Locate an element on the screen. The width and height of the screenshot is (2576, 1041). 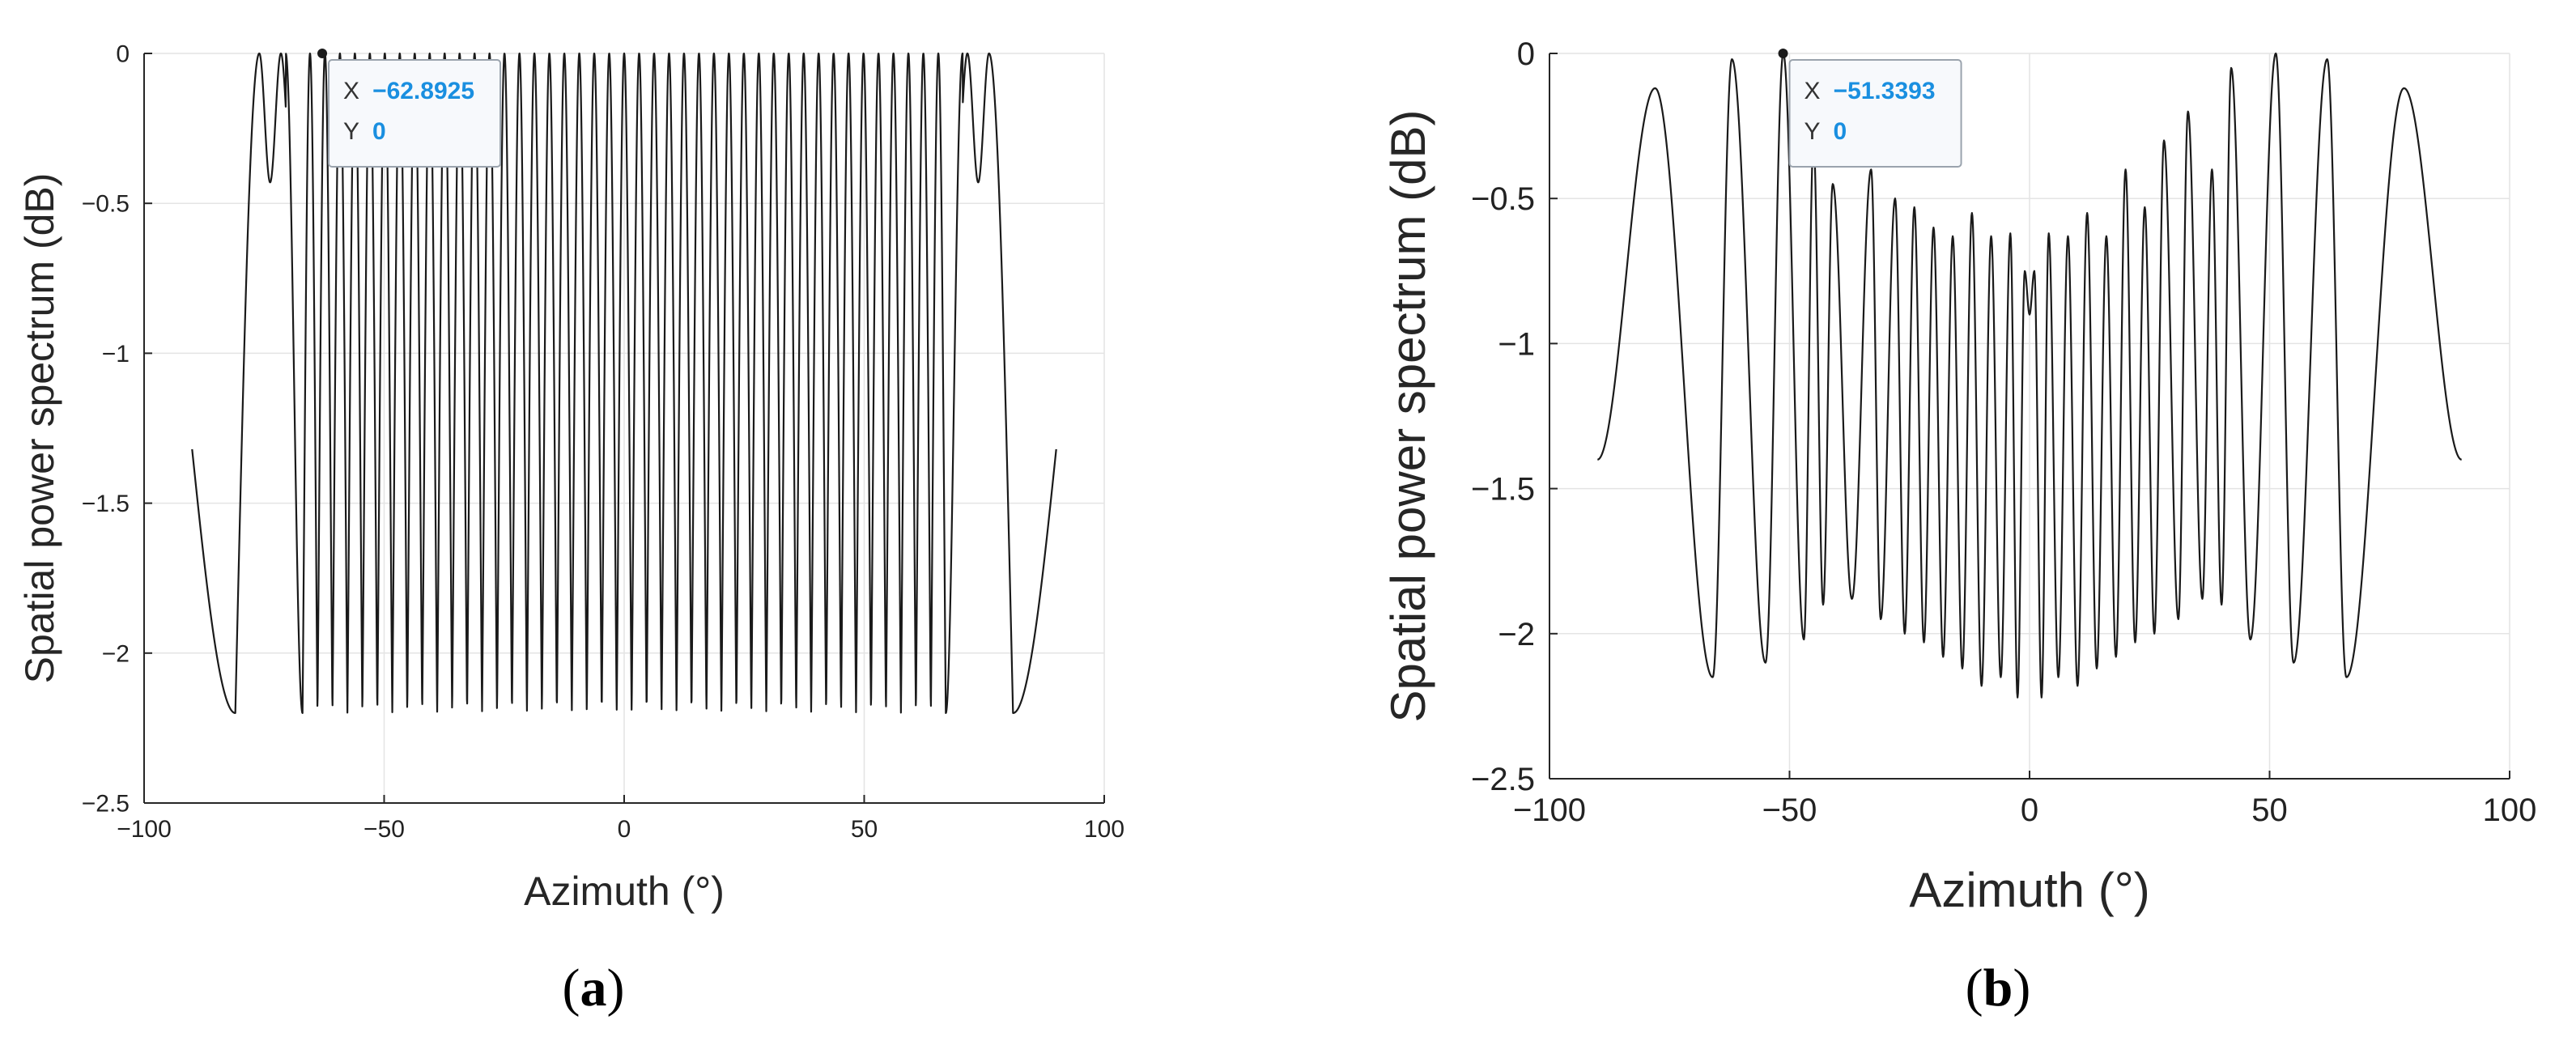
panel-label: (b) is located at coordinates (1999, 988).